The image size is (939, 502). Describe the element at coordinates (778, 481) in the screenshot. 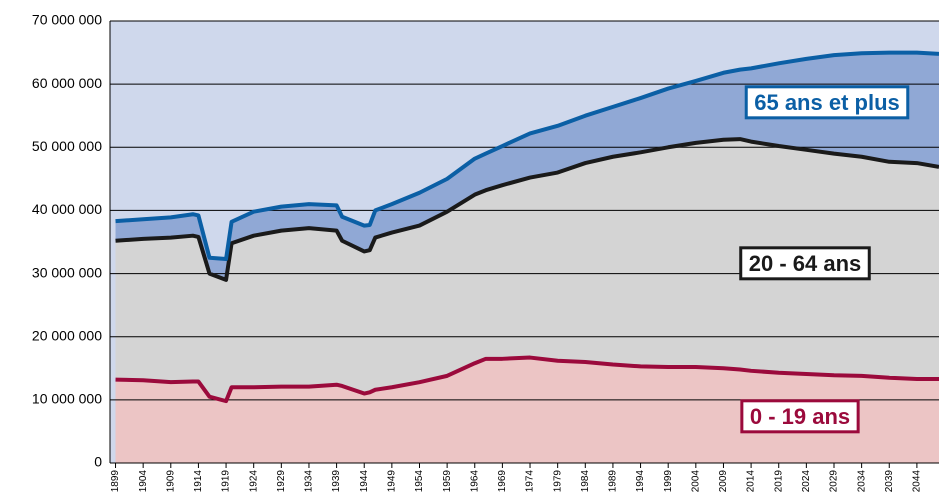

I see `x-tick-label: 2019` at that location.